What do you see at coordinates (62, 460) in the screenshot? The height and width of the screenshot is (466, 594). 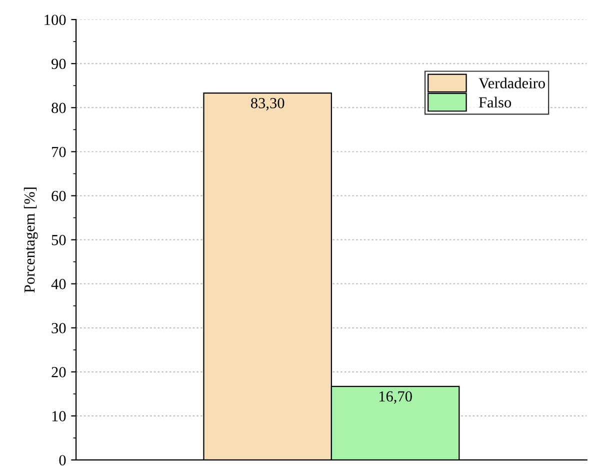 I see `y-tick-label: 0` at bounding box center [62, 460].